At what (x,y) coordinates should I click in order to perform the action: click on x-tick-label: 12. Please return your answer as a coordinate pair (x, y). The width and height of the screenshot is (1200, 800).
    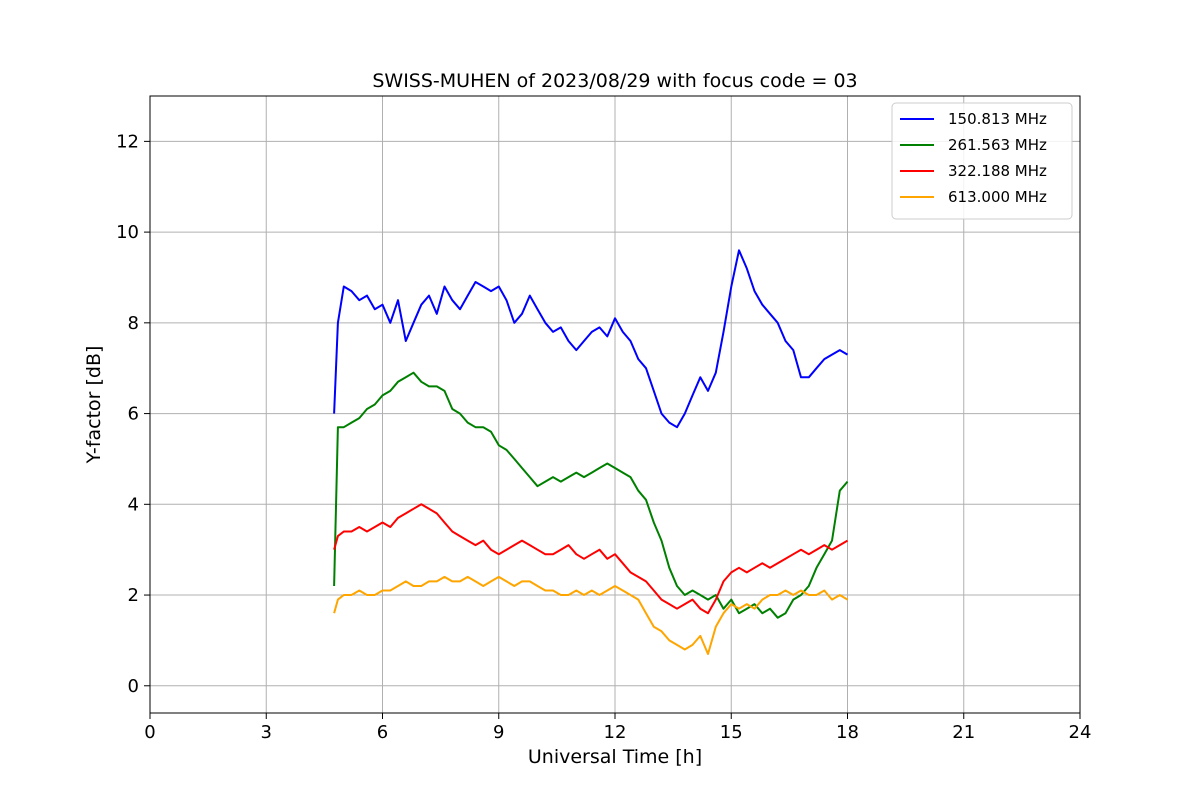
    Looking at the image, I should click on (615, 732).